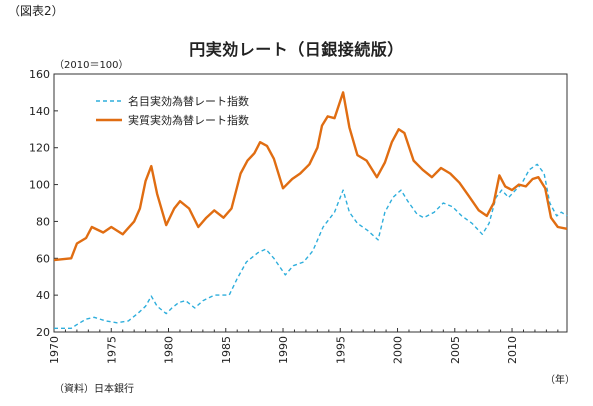 The image size is (593, 406). What do you see at coordinates (43, 258) in the screenshot?
I see `y-tick-label: 60` at bounding box center [43, 258].